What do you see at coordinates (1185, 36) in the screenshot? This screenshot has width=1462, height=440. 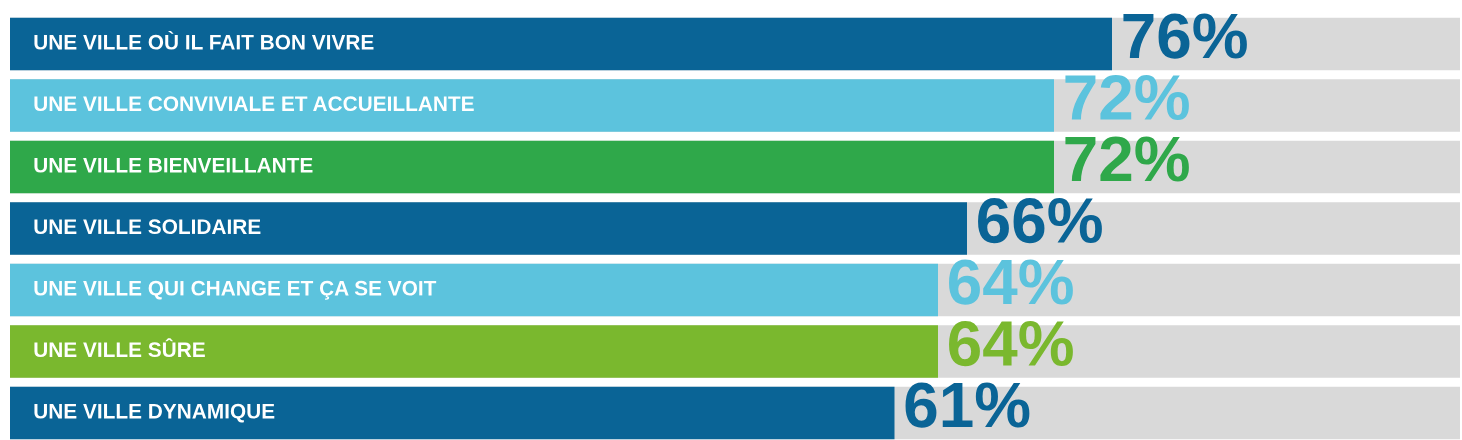 I see `data-label: 76%` at bounding box center [1185, 36].